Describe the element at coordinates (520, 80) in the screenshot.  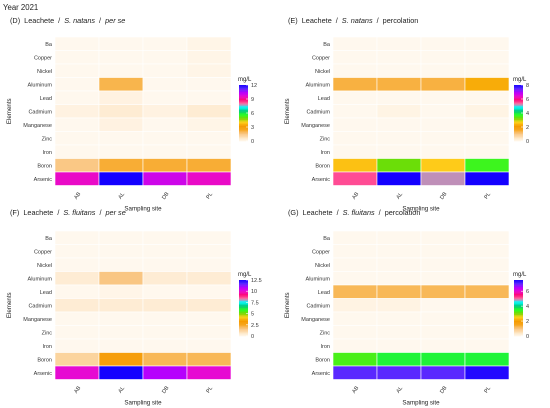
I see `legend-title: mg/L` at that location.